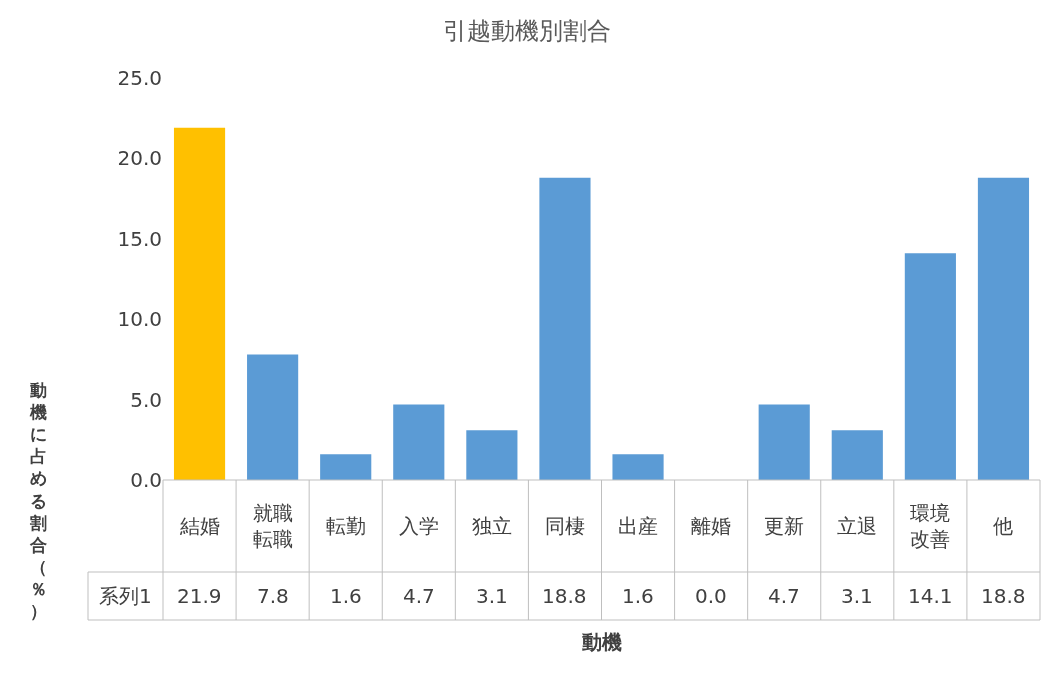 The image size is (1053, 674). I want to click on text: 動機に占める割合（％）, so click(38, 500).